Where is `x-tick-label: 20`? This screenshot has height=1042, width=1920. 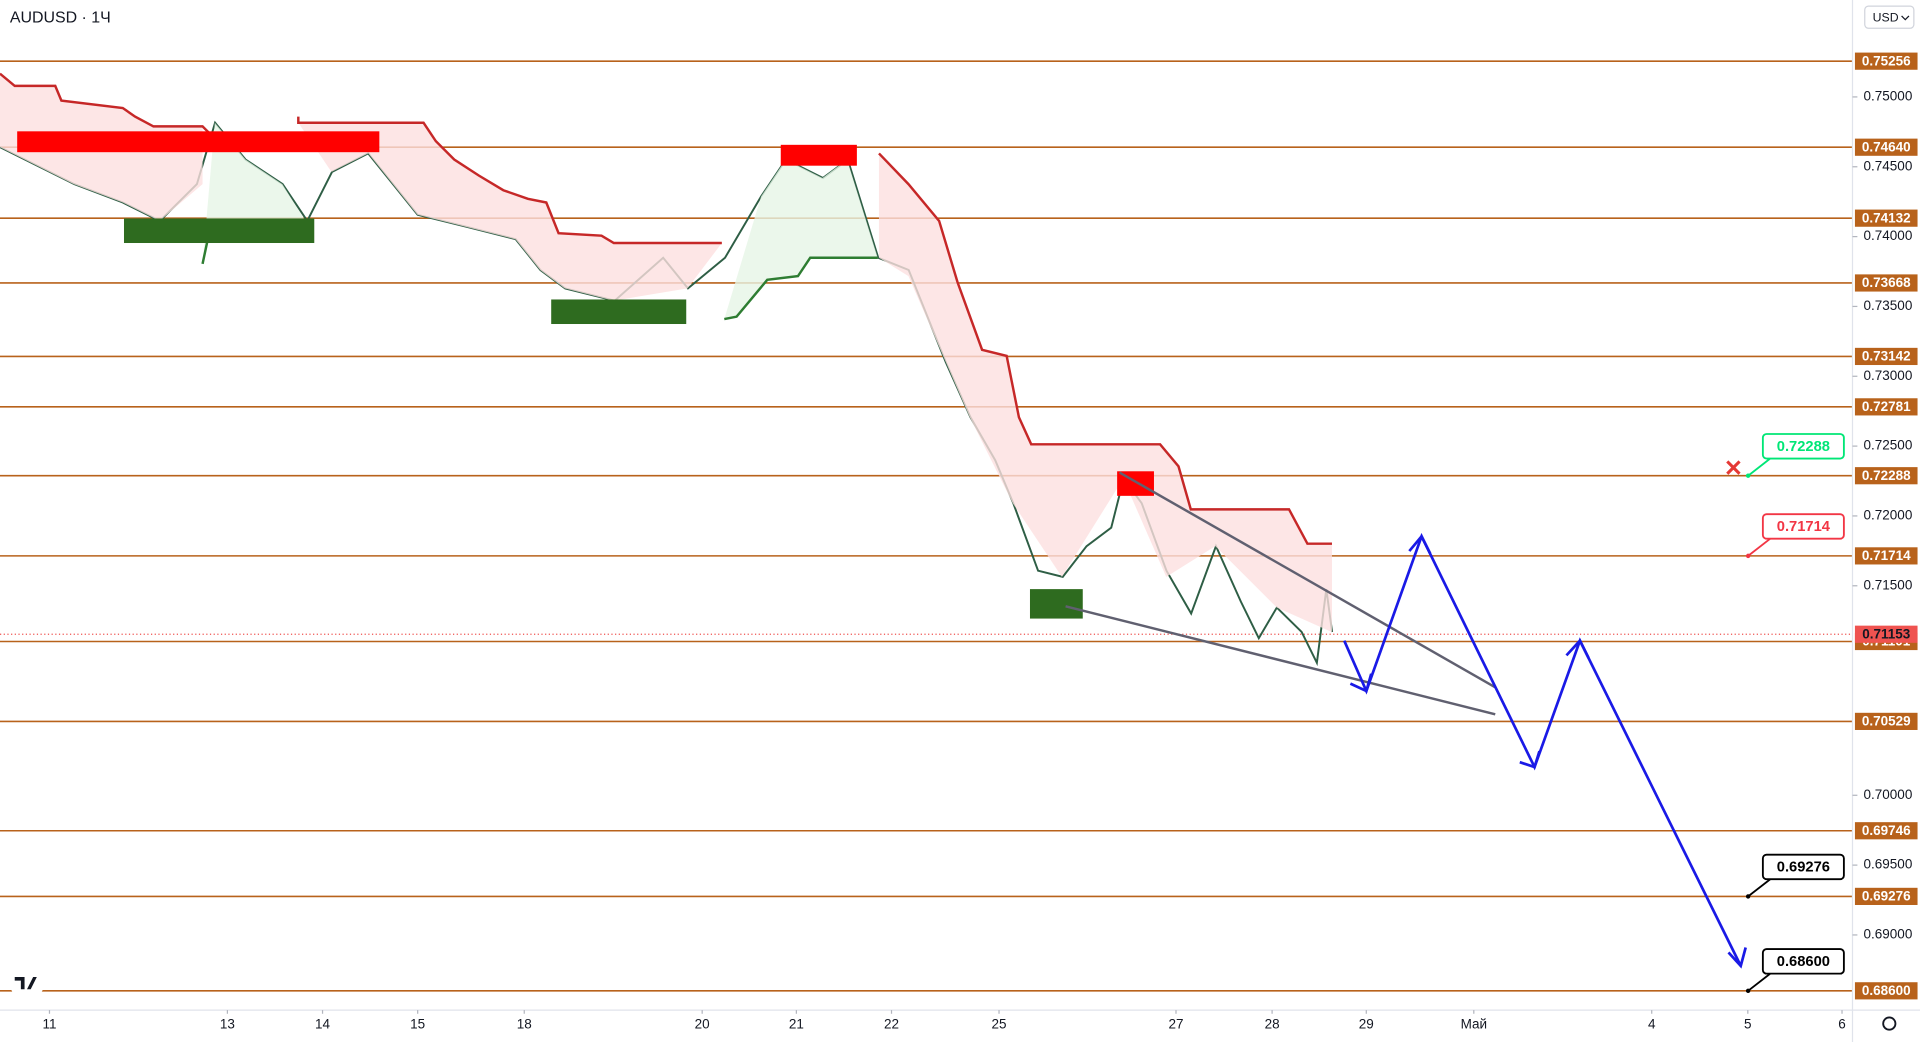 x-tick-label: 20 is located at coordinates (702, 1023).